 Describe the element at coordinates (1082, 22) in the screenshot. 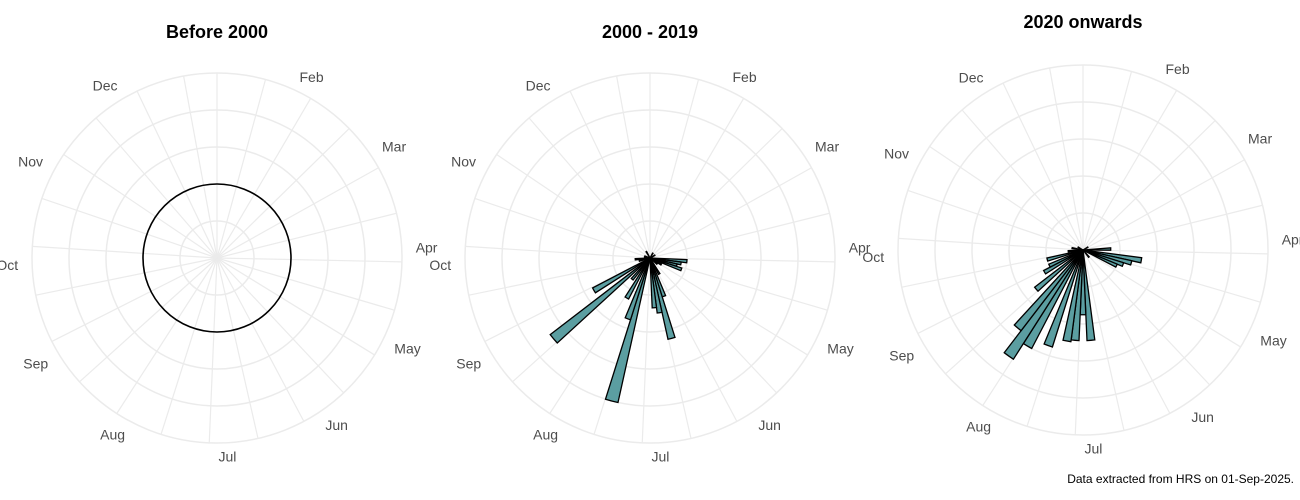

I see `panel-title: 2020 onwards` at that location.